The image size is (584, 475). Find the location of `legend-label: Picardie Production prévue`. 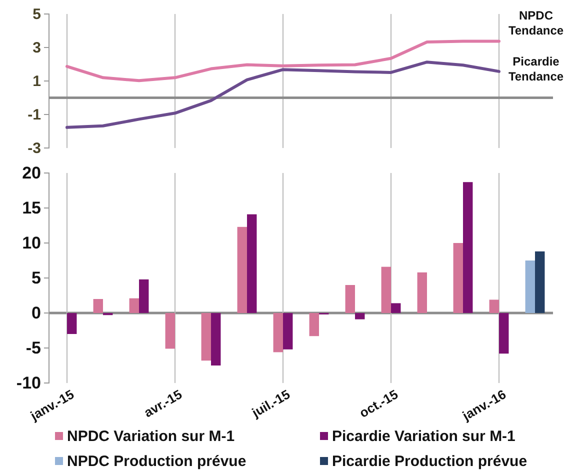

legend-label: Picardie Production prévue is located at coordinates (430, 461).